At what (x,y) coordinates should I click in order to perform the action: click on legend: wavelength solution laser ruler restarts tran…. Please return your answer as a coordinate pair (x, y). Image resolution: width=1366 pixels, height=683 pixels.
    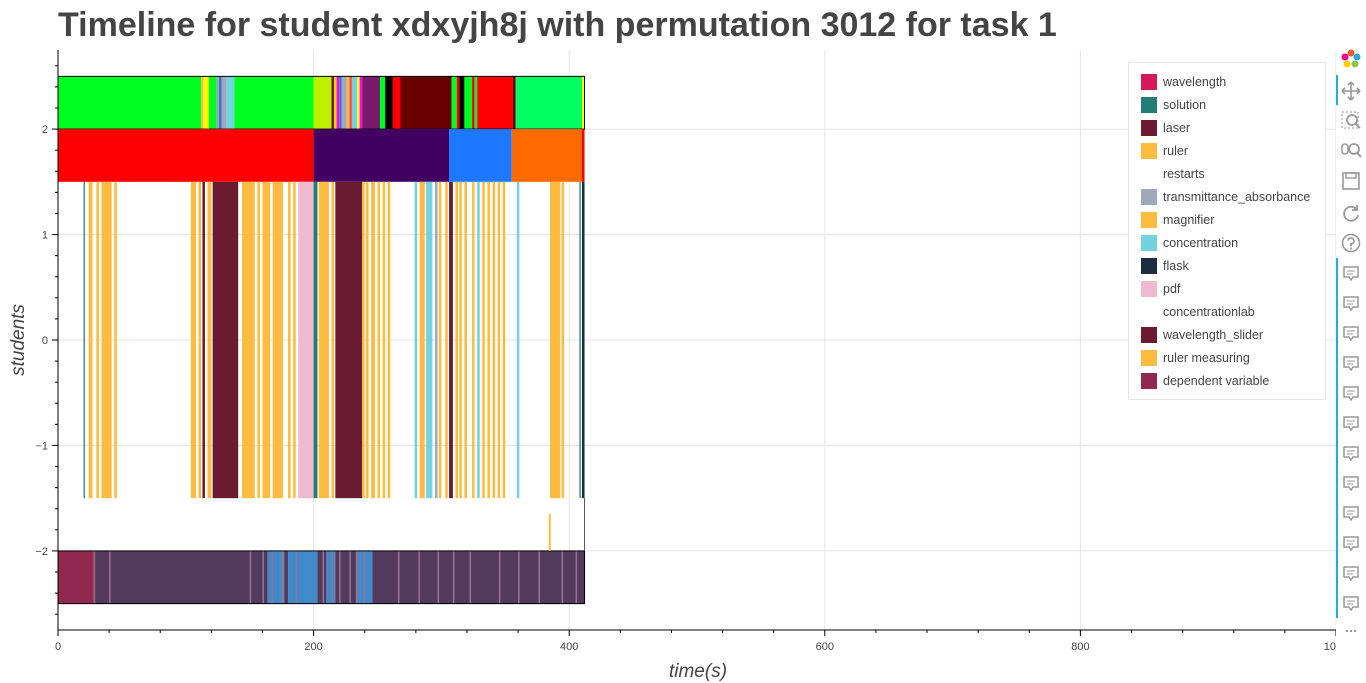
    Looking at the image, I should click on (1227, 231).